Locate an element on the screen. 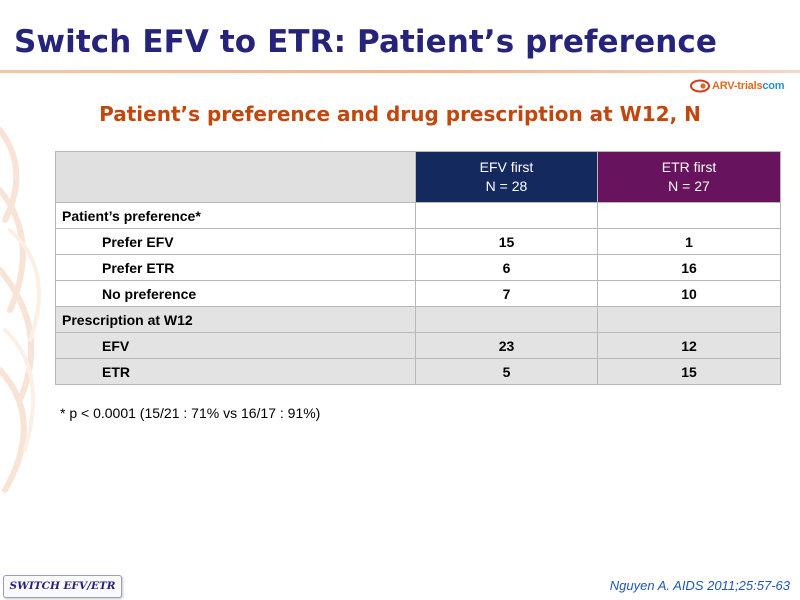 The width and height of the screenshot is (800, 600). logo-text-prefix: ARV-trials is located at coordinates (737, 86).